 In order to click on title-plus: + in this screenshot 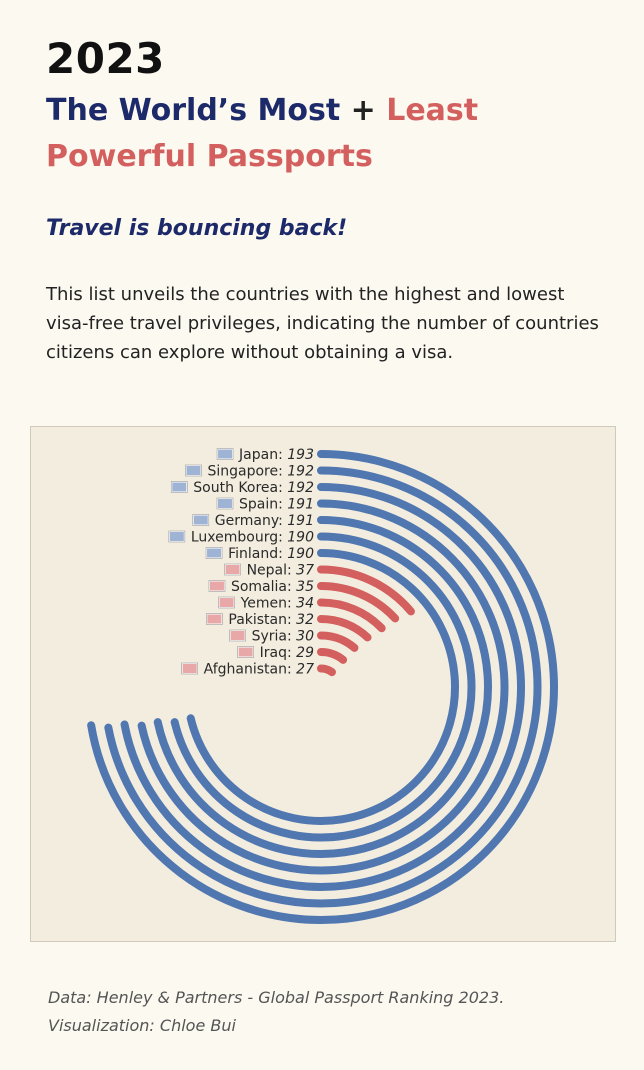, I will do `click(363, 110)`.